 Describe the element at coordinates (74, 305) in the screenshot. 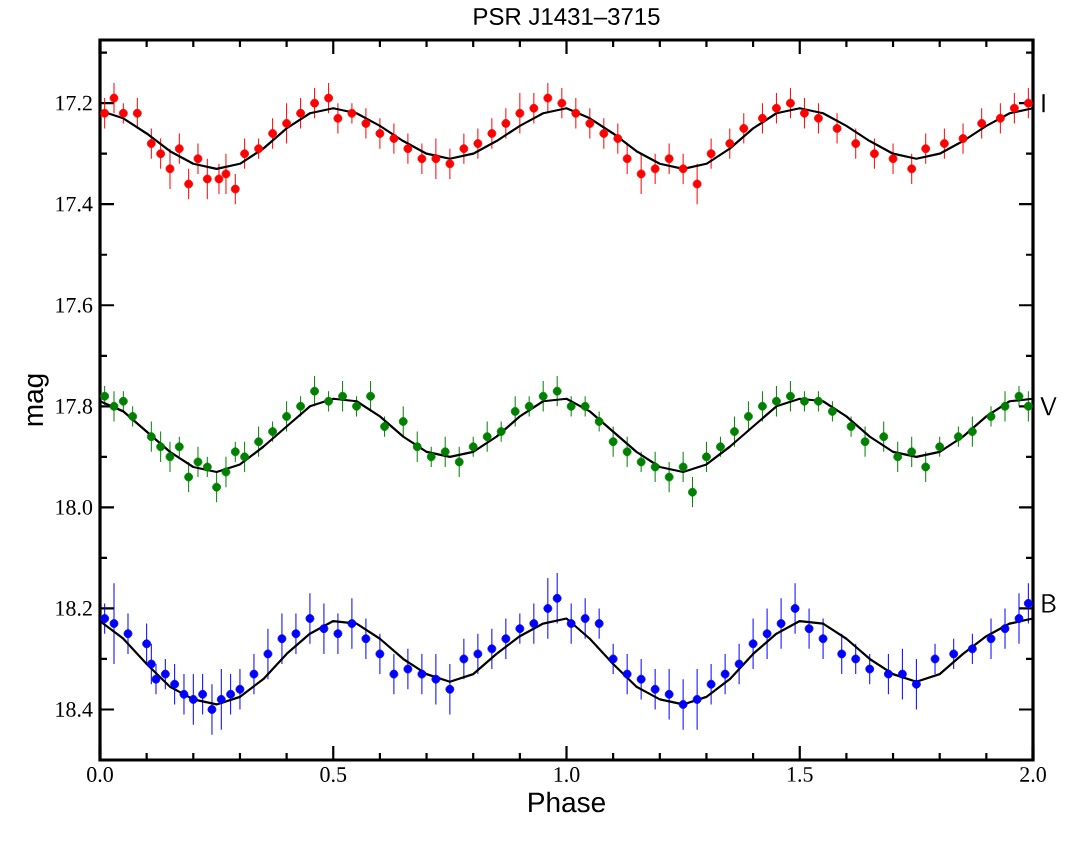

I see `y-tick-label: 17.6` at that location.